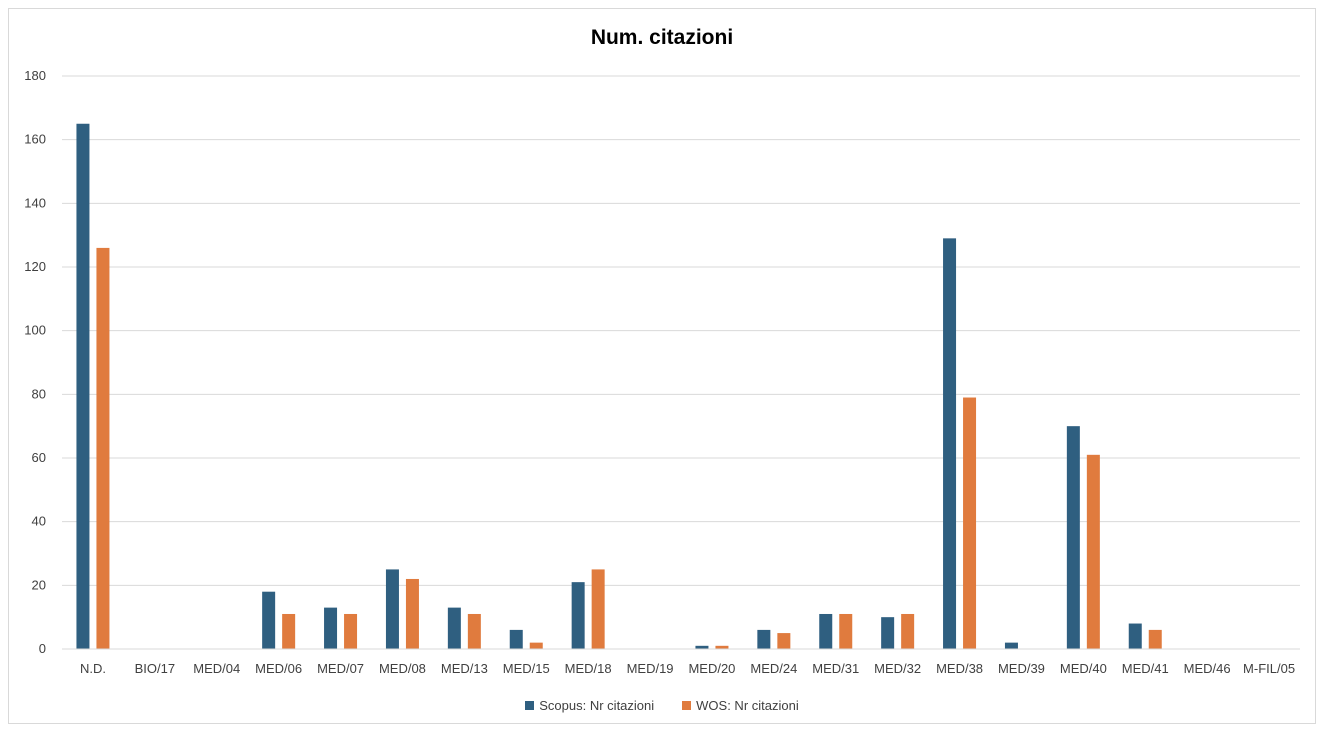 The image size is (1324, 729). Describe the element at coordinates (835, 668) in the screenshot. I see `x-tick-label: MED/31` at that location.